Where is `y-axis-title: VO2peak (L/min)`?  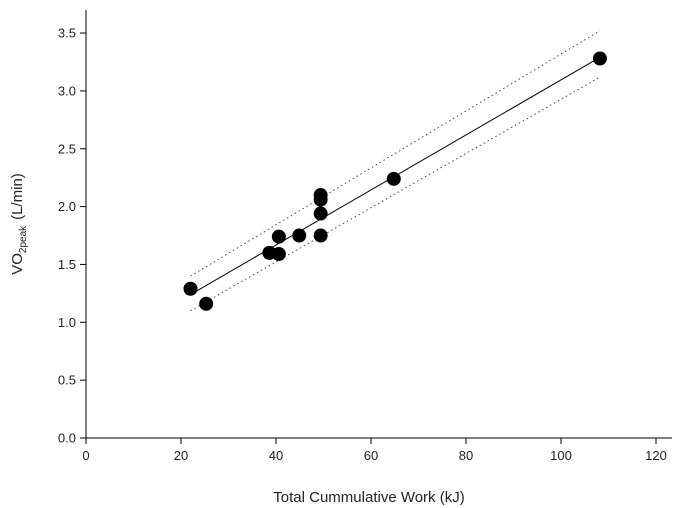 y-axis-title: VO2peak (L/min) is located at coordinates (19, 224).